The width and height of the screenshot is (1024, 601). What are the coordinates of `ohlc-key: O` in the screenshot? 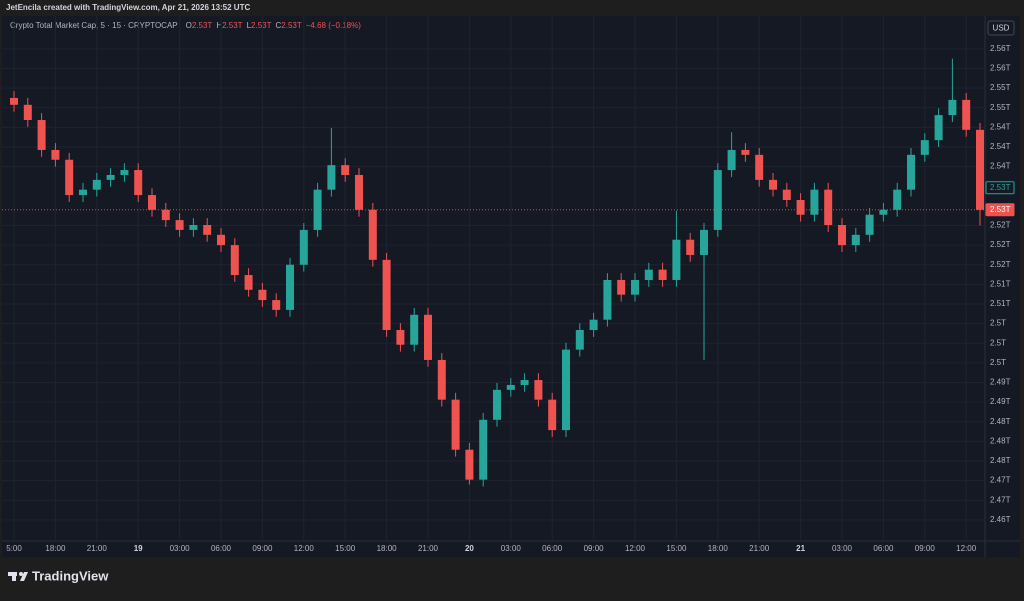 It's located at (189, 25).